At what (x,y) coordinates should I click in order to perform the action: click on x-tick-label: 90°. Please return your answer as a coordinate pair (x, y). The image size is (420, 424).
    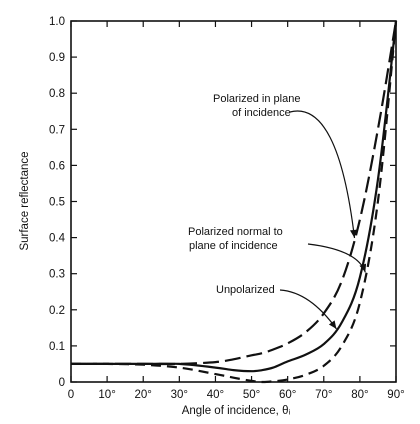
    Looking at the image, I should click on (395, 395).